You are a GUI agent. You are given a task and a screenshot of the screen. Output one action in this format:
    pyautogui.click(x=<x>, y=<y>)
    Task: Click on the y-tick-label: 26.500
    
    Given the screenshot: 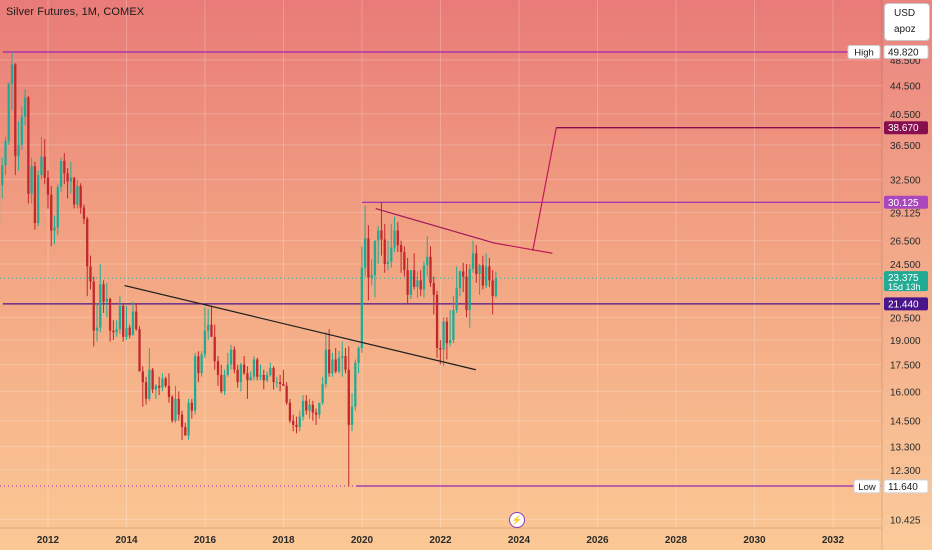 What is the action you would take?
    pyautogui.click(x=905, y=242)
    